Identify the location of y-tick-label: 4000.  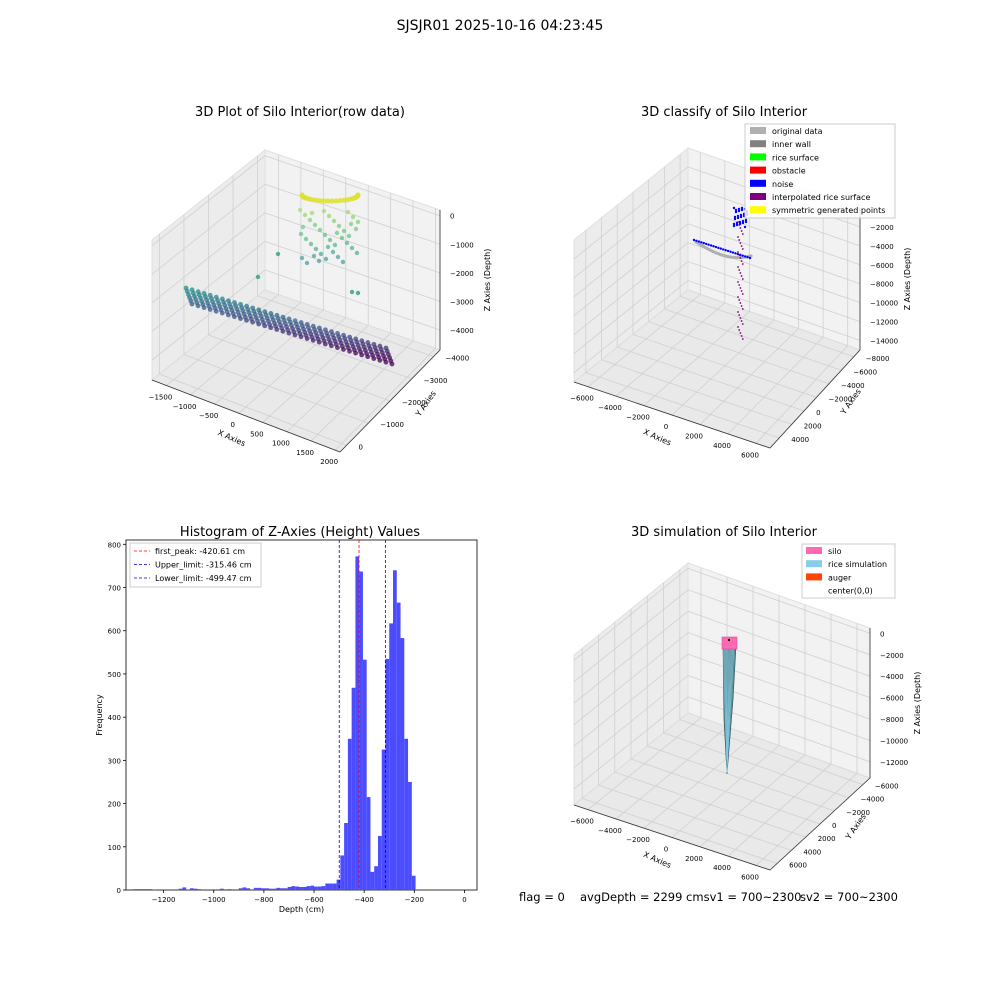
(812, 852).